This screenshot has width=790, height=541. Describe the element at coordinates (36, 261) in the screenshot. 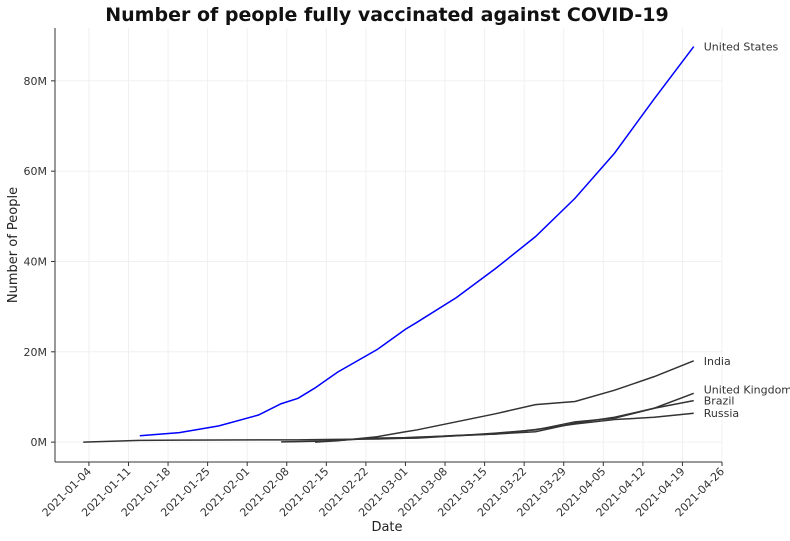

I see `y-tick-label: 40M` at that location.